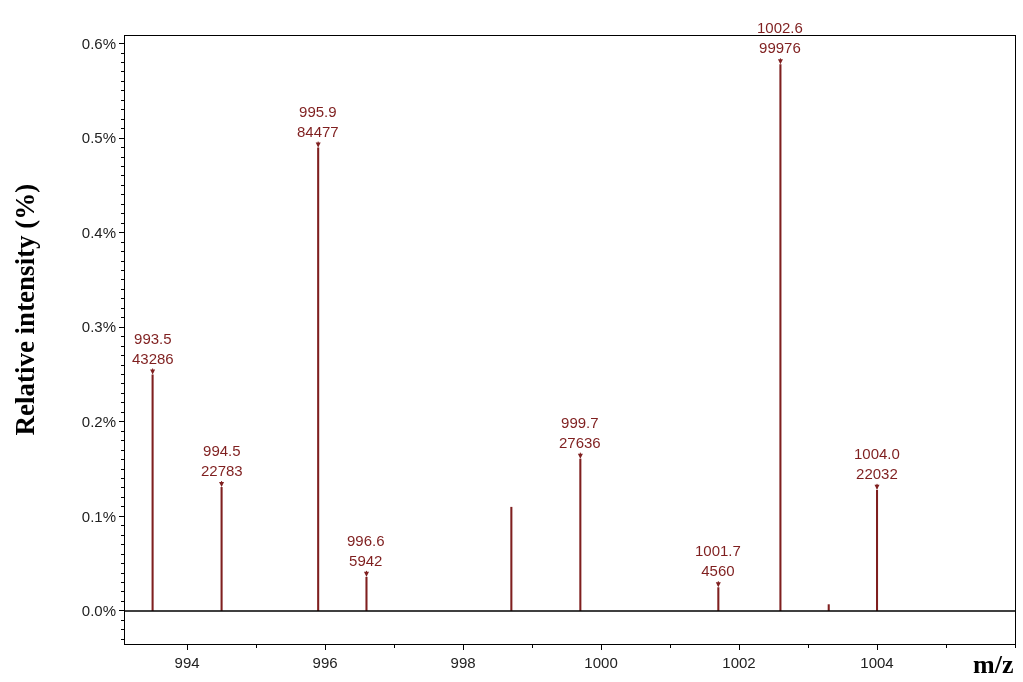  I want to click on x-tick-label: 994, so click(187, 662).